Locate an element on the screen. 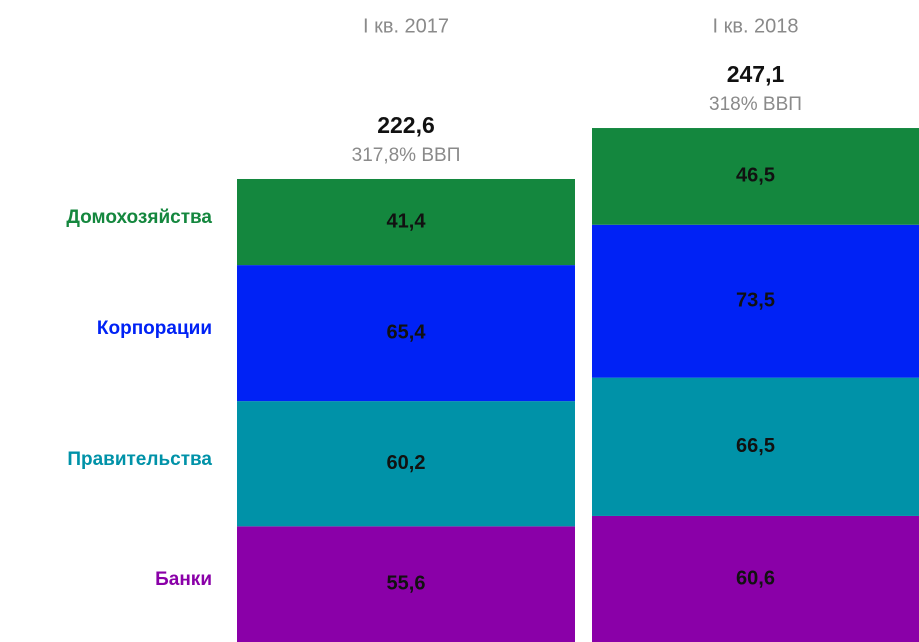 This screenshot has height=642, width=919. value-label: 60,6 is located at coordinates (755, 578).